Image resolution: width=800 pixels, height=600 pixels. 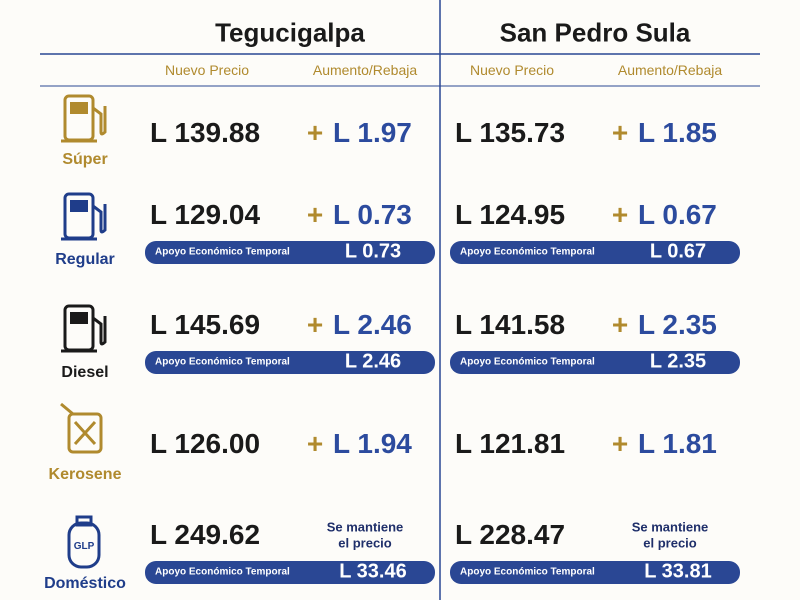 I want to click on new-price: L 121.81, so click(x=510, y=443).